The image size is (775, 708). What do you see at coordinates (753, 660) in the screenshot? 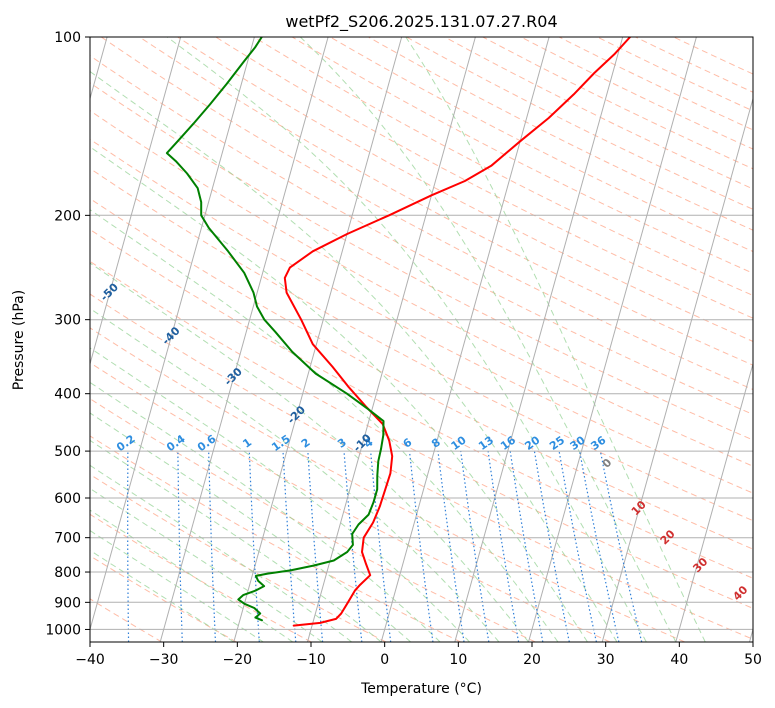
I see `x-tick-label: 50` at bounding box center [753, 660].